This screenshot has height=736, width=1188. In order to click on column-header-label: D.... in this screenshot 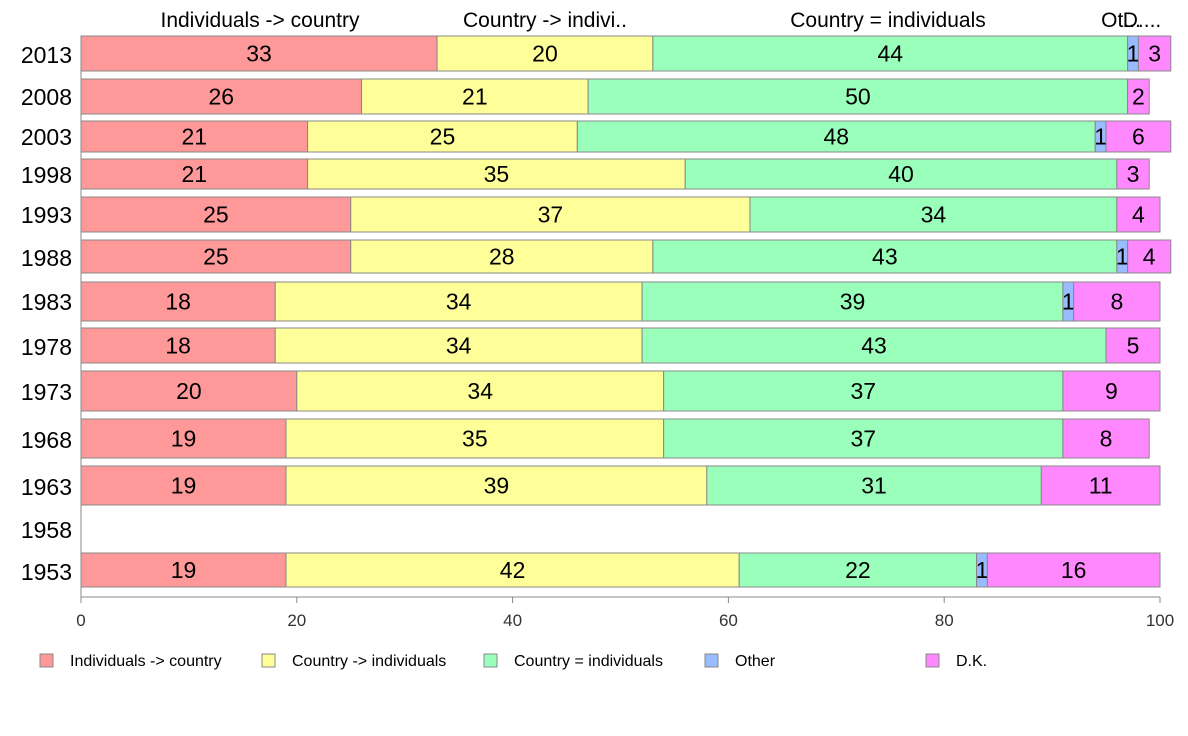, I will do `click(1142, 20)`.